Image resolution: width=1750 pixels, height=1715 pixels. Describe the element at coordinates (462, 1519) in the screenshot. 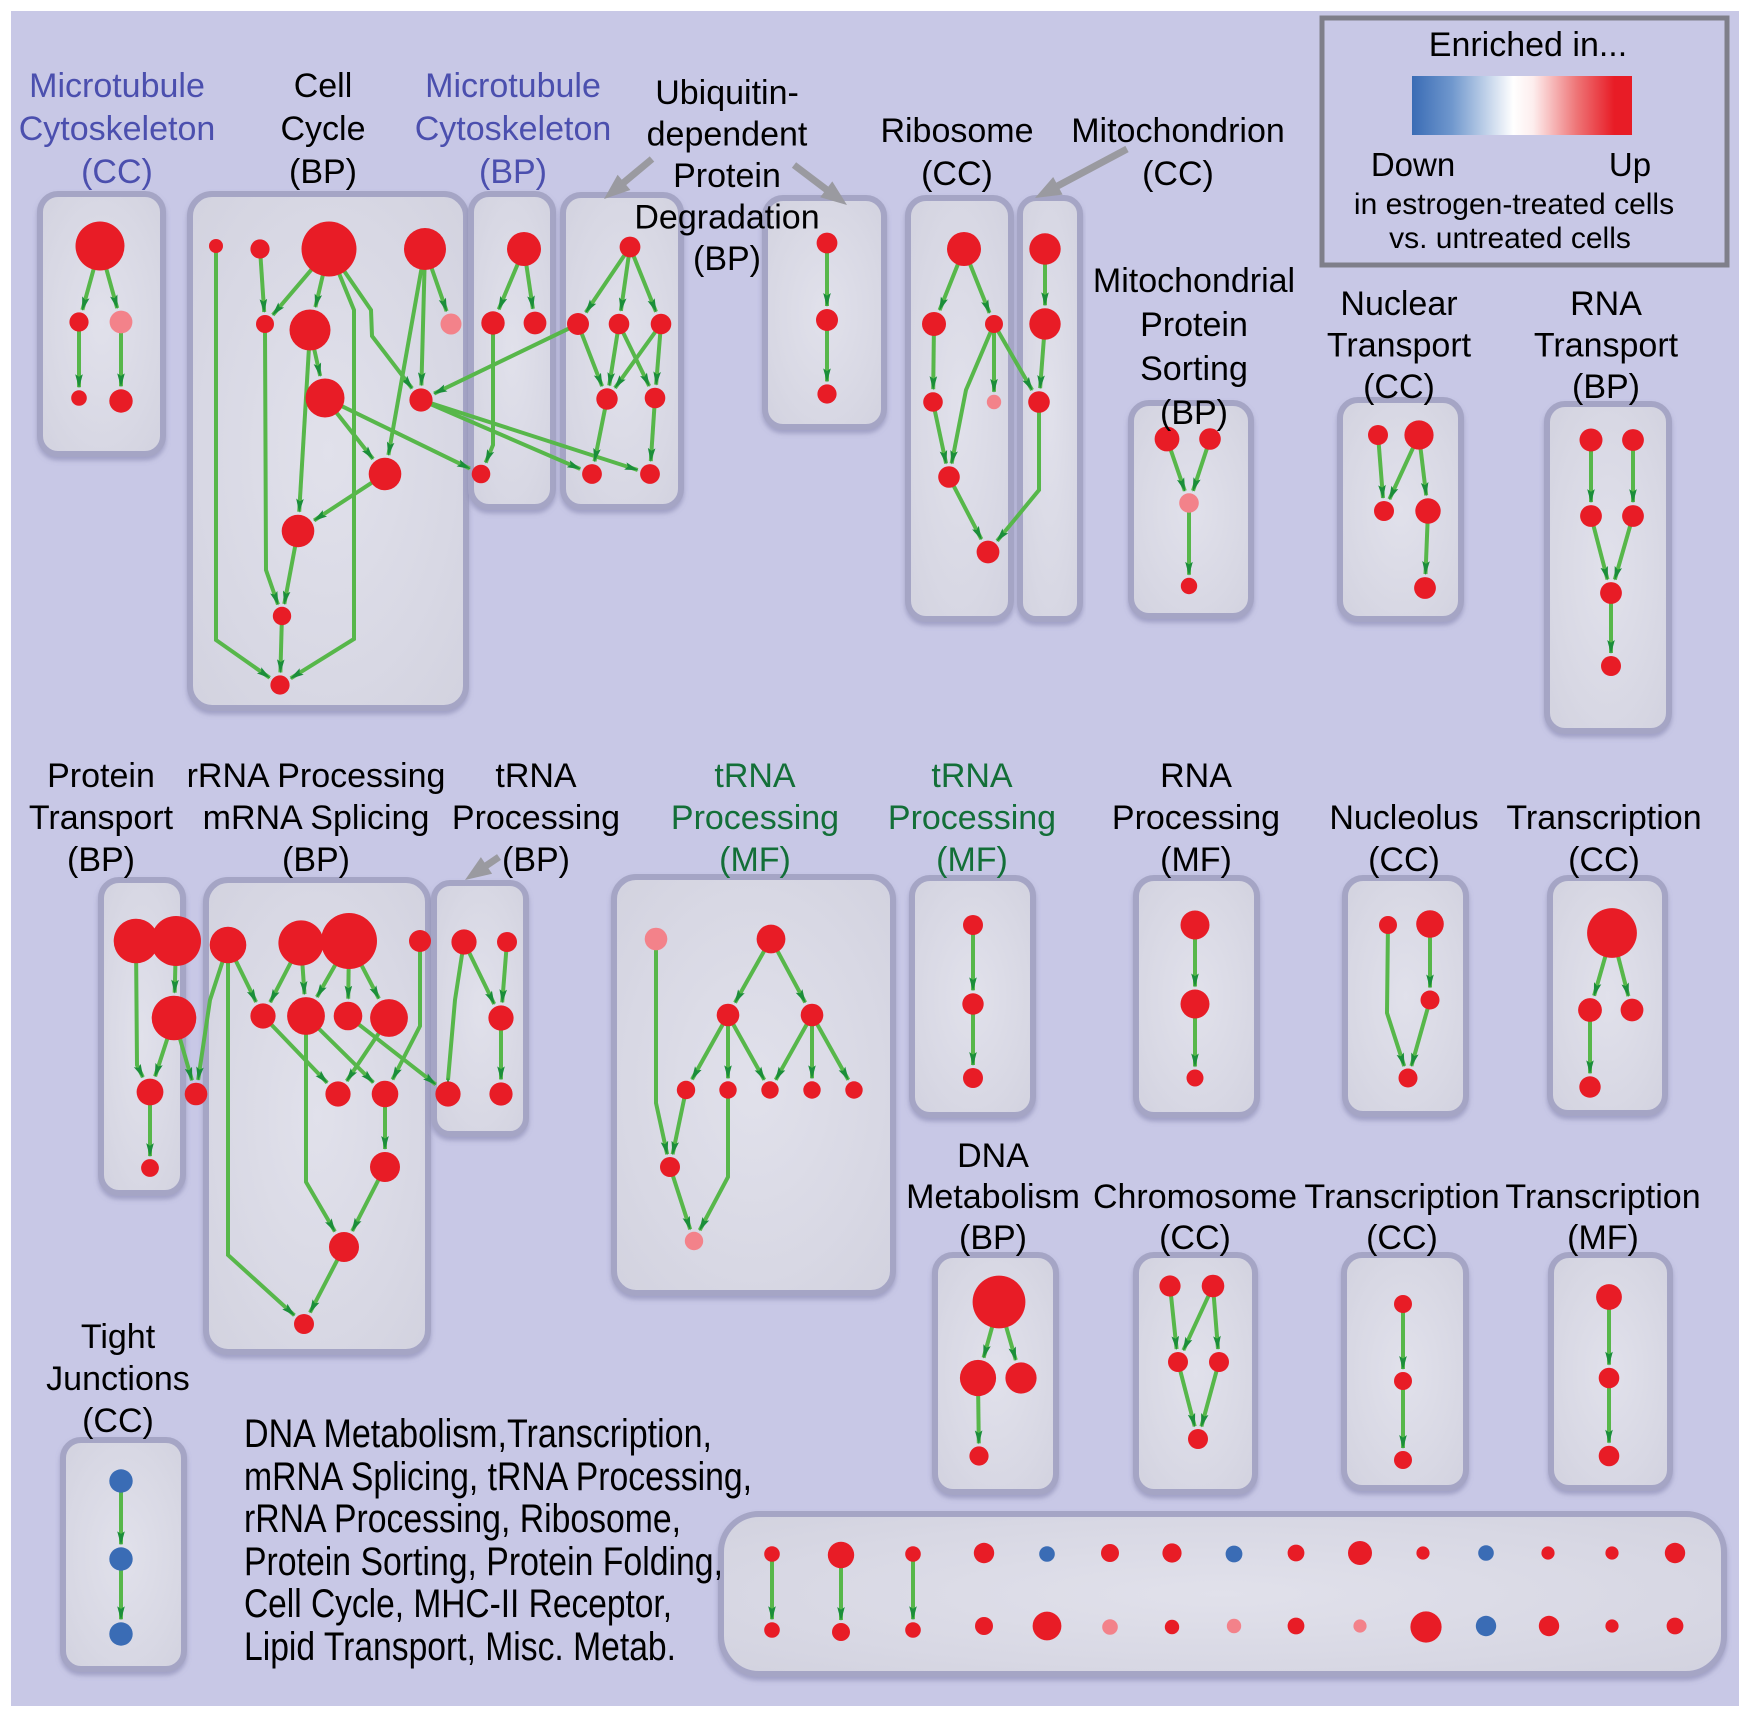

I see `svg-text: rRNA Processing, Ribosome,` at that location.